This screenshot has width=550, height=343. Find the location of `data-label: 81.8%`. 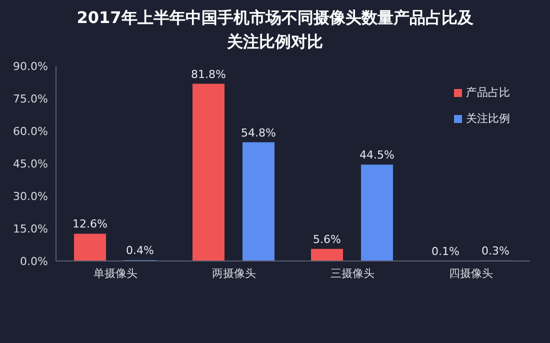

data-label: 81.8% is located at coordinates (208, 74).